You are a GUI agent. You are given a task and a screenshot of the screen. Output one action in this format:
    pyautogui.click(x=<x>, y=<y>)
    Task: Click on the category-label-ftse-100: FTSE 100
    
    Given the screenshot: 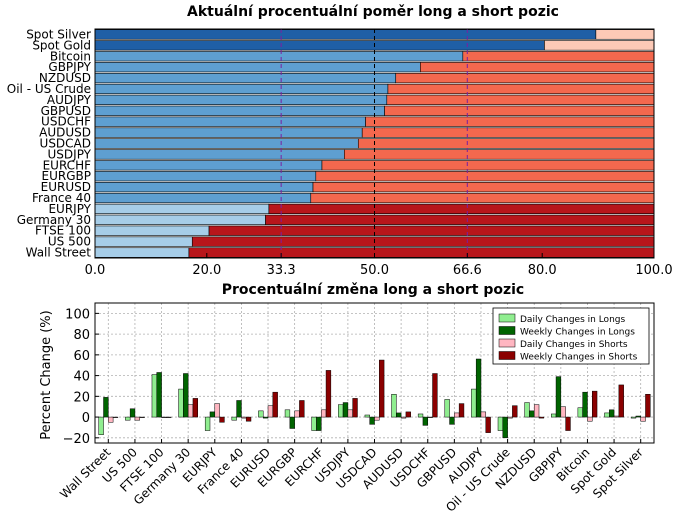 What is the action you would take?
    pyautogui.click(x=63, y=231)
    